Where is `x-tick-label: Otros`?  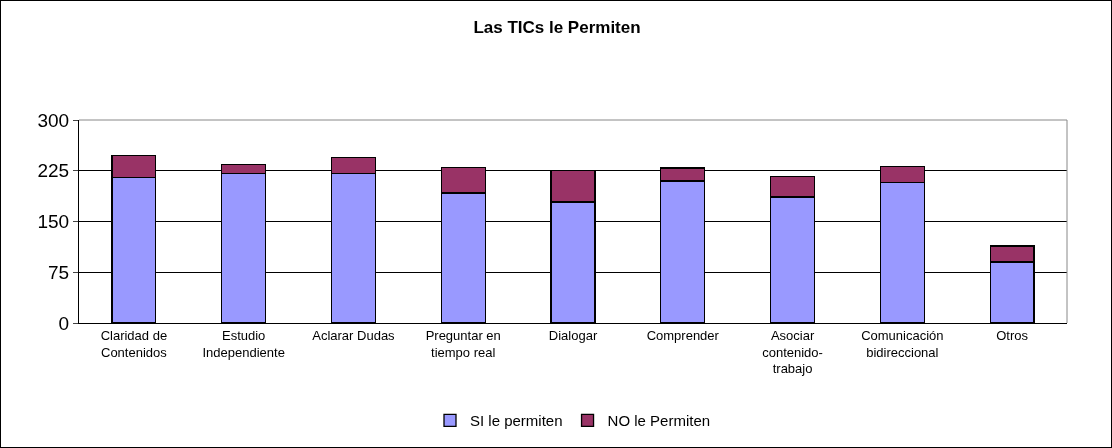 x-tick-label: Otros is located at coordinates (1012, 335).